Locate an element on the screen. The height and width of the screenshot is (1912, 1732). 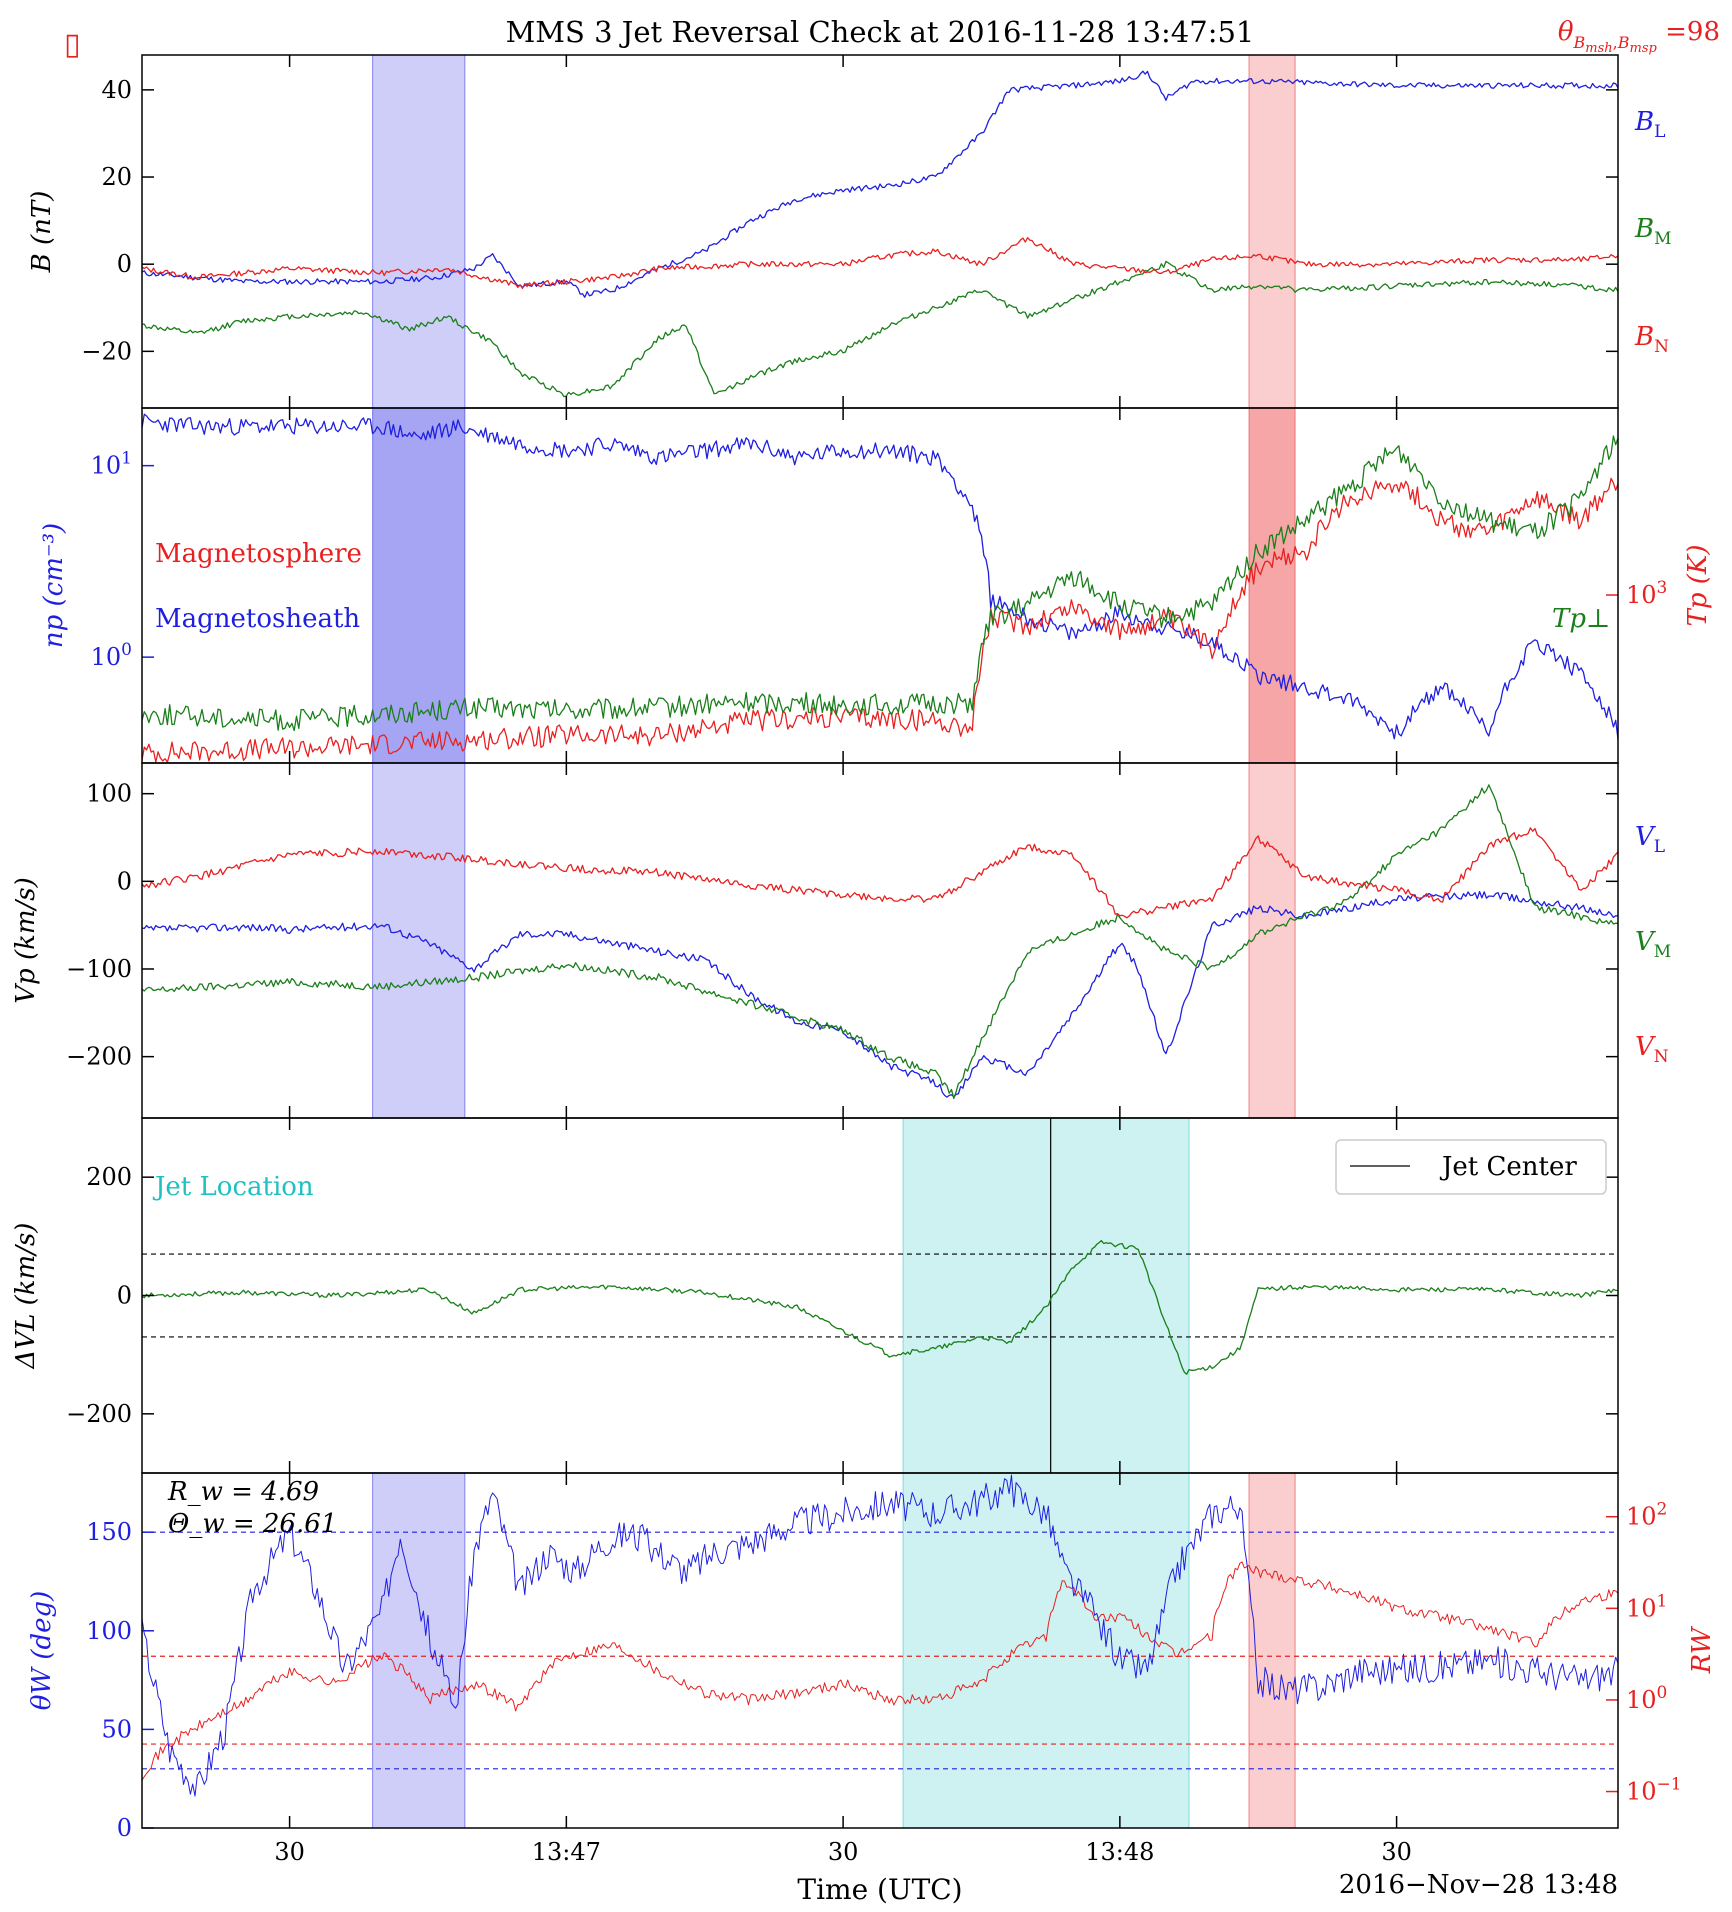
legend-box is located at coordinates (1471, 1167).